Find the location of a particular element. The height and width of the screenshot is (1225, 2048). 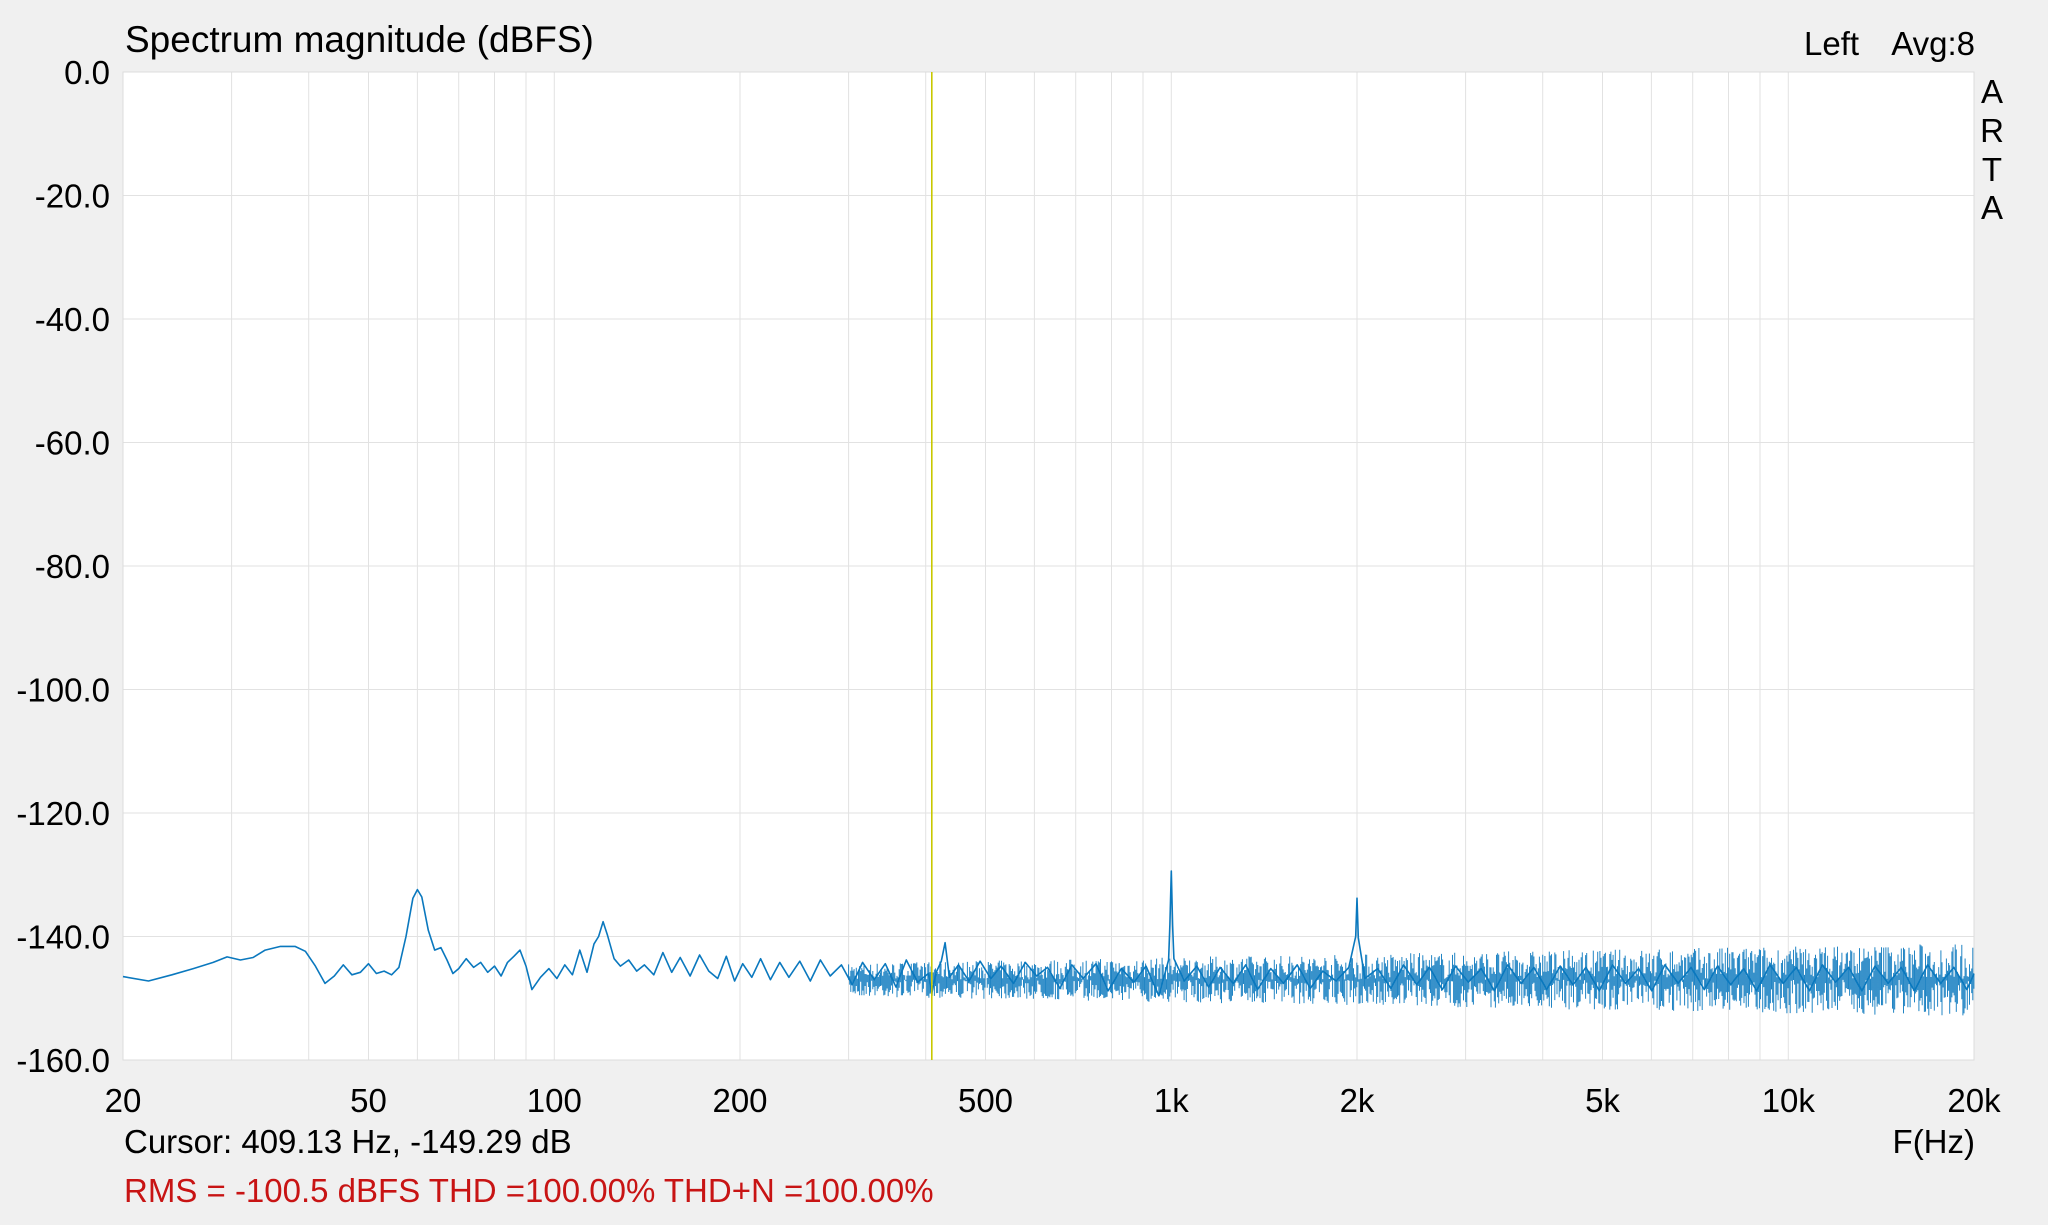

x-tick-label: 10k is located at coordinates (1789, 1100).